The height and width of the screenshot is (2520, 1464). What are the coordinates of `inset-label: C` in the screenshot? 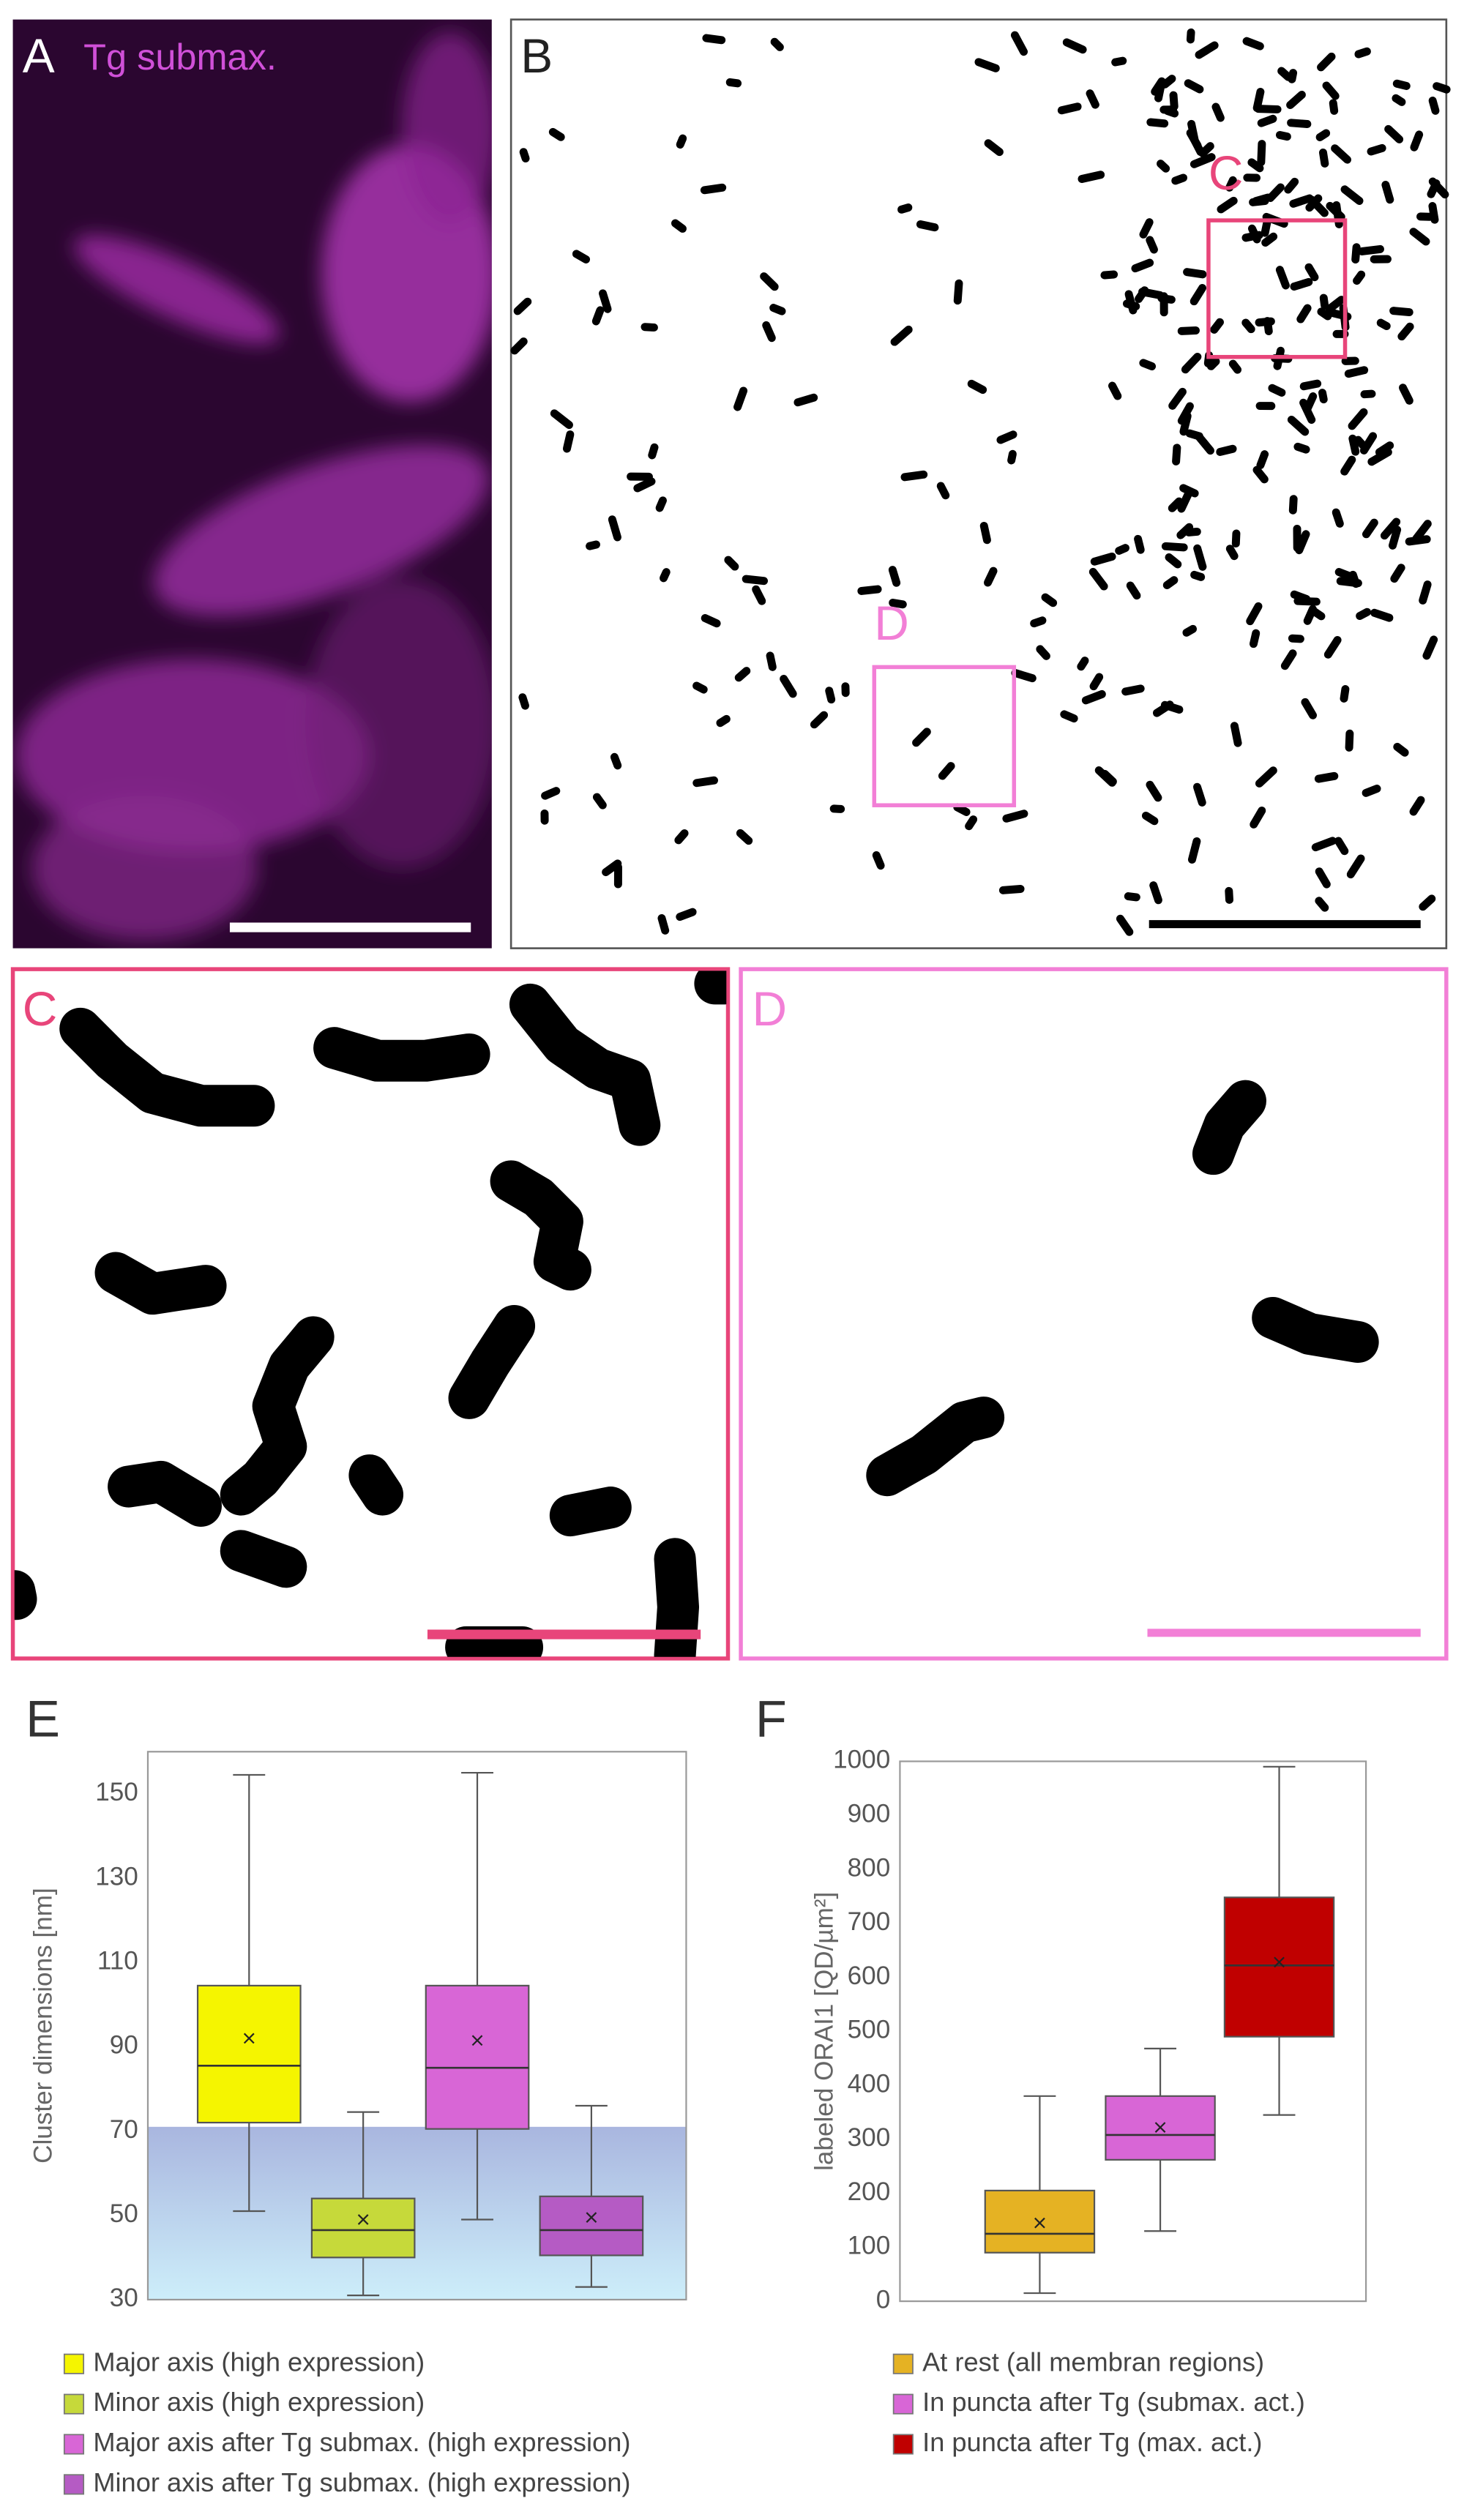 It's located at (1226, 173).